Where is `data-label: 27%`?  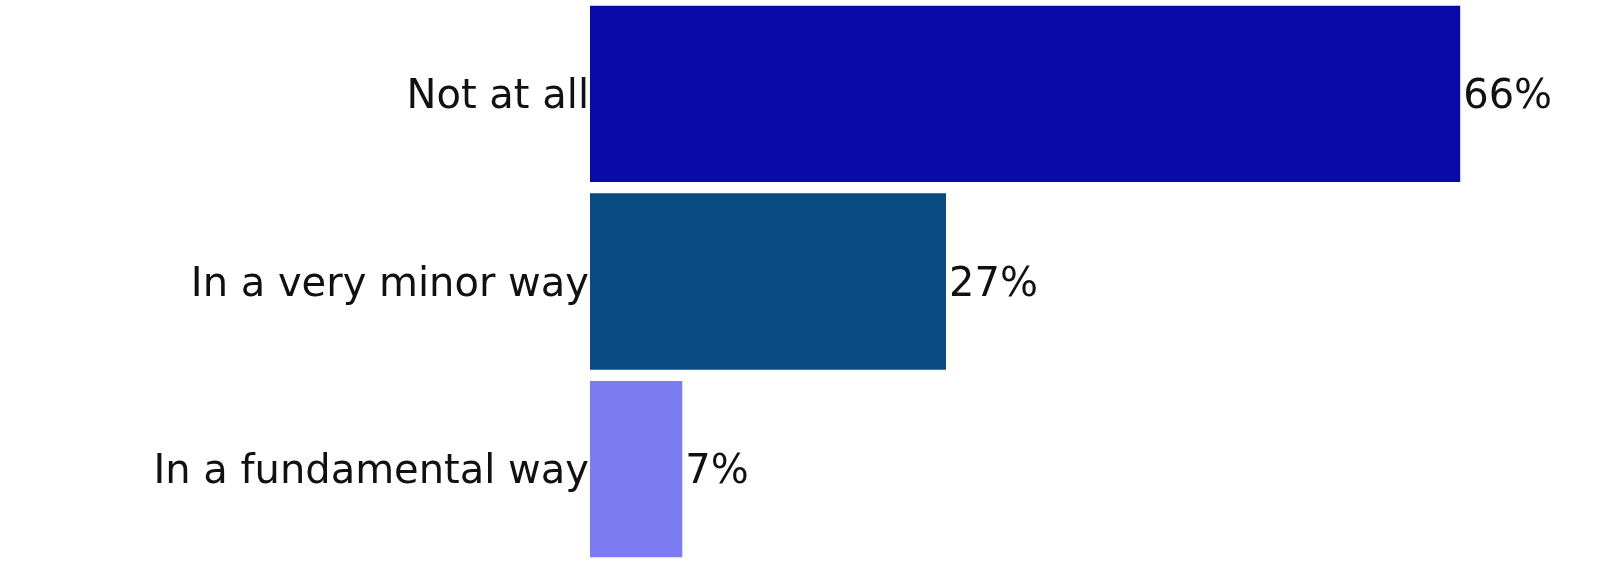
data-label: 27% is located at coordinates (993, 281).